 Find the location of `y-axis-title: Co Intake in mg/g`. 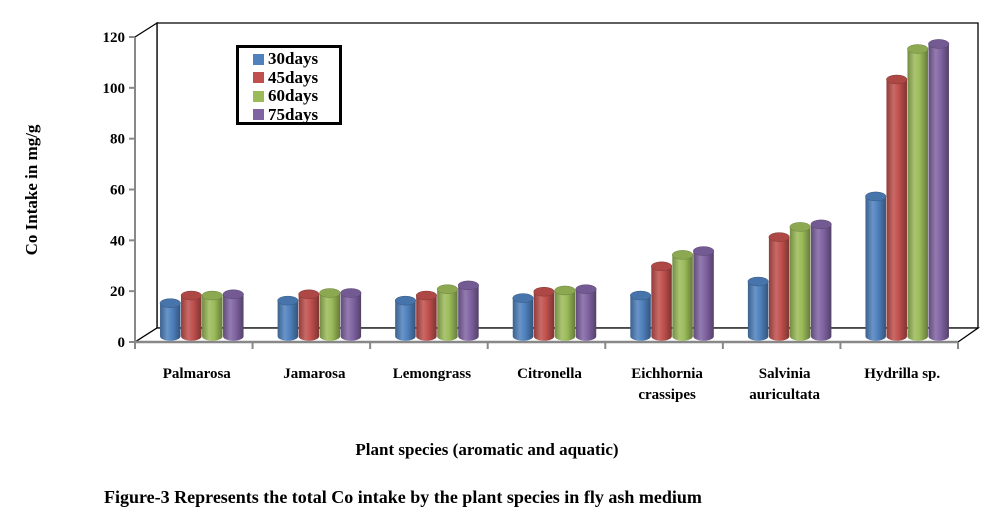

y-axis-title: Co Intake in mg/g is located at coordinates (31, 189).